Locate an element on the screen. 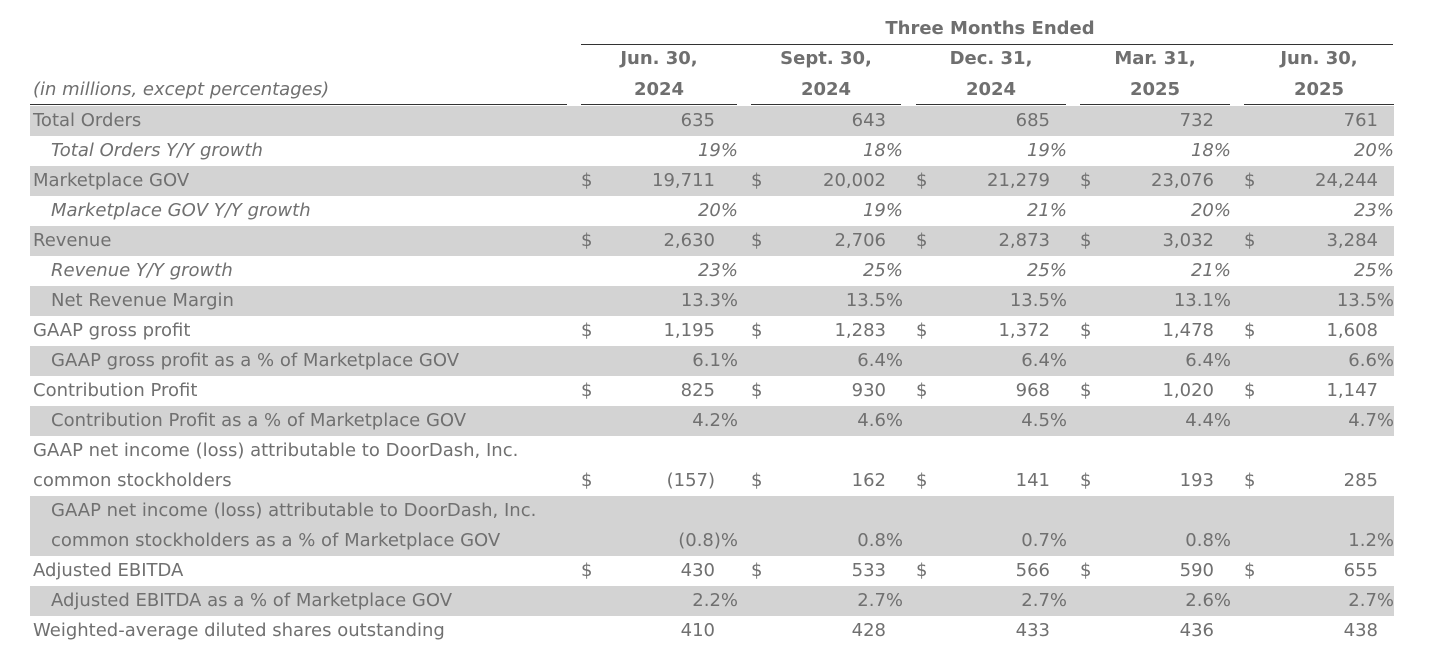 This screenshot has height=658, width=1438. period-jun-2025-line1: Jun. 30, is located at coordinates (1319, 58).